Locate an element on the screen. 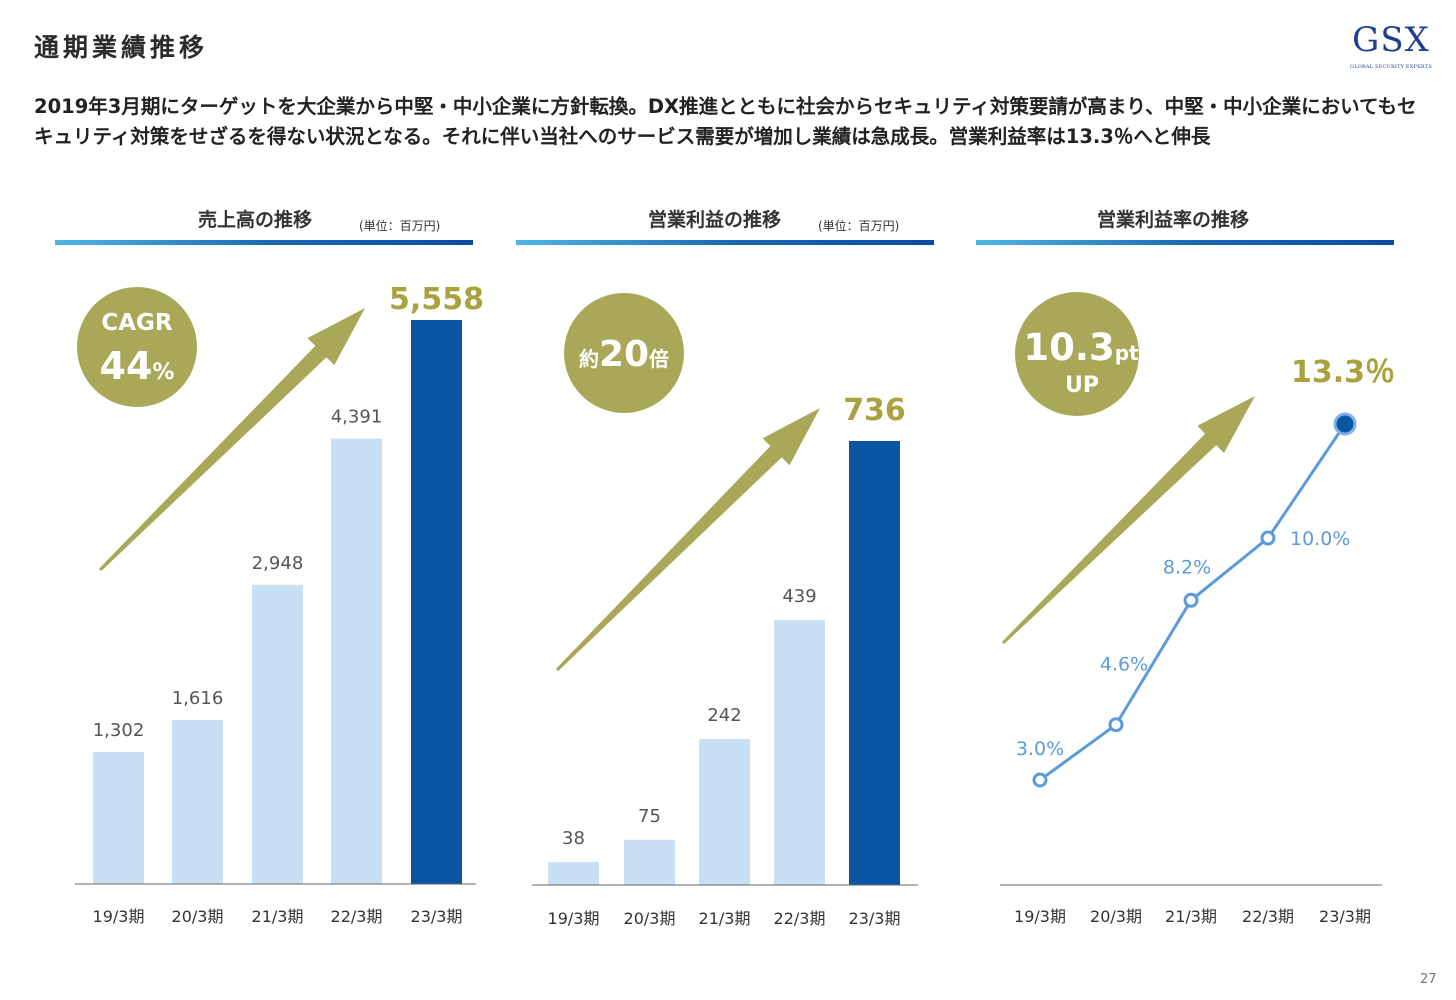  multiple-suffix: 倍 is located at coordinates (659, 359).